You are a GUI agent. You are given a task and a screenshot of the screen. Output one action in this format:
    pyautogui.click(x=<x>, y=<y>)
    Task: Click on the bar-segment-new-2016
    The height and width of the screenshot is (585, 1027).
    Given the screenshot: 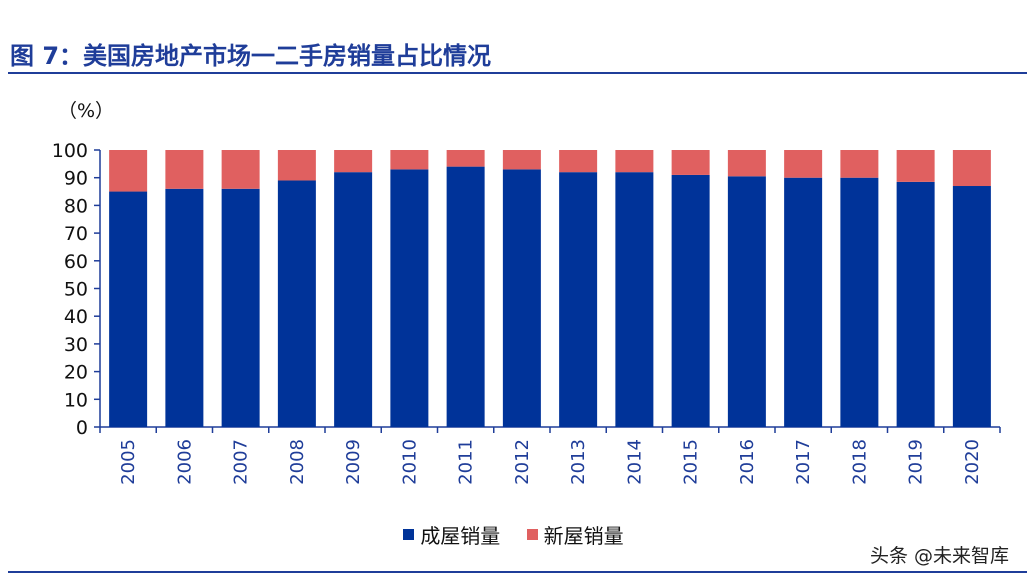 What is the action you would take?
    pyautogui.click(x=746, y=163)
    